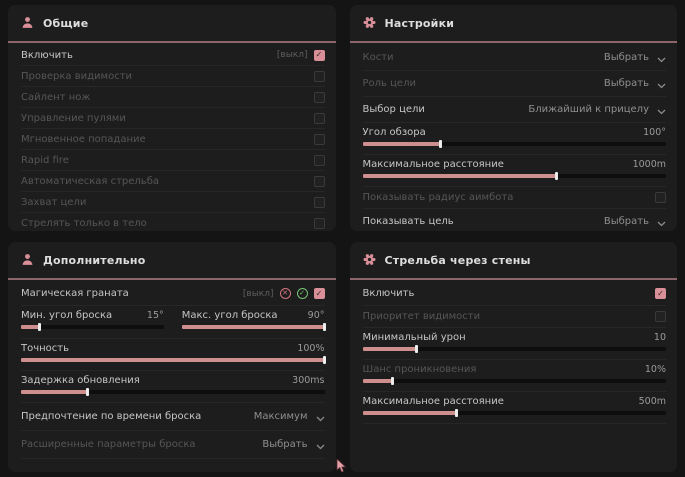 This screenshot has width=685, height=477. What do you see at coordinates (514, 171) in the screenshot?
I see `slider-row-max-distance: Максимальное расстояние 1000m` at bounding box center [514, 171].